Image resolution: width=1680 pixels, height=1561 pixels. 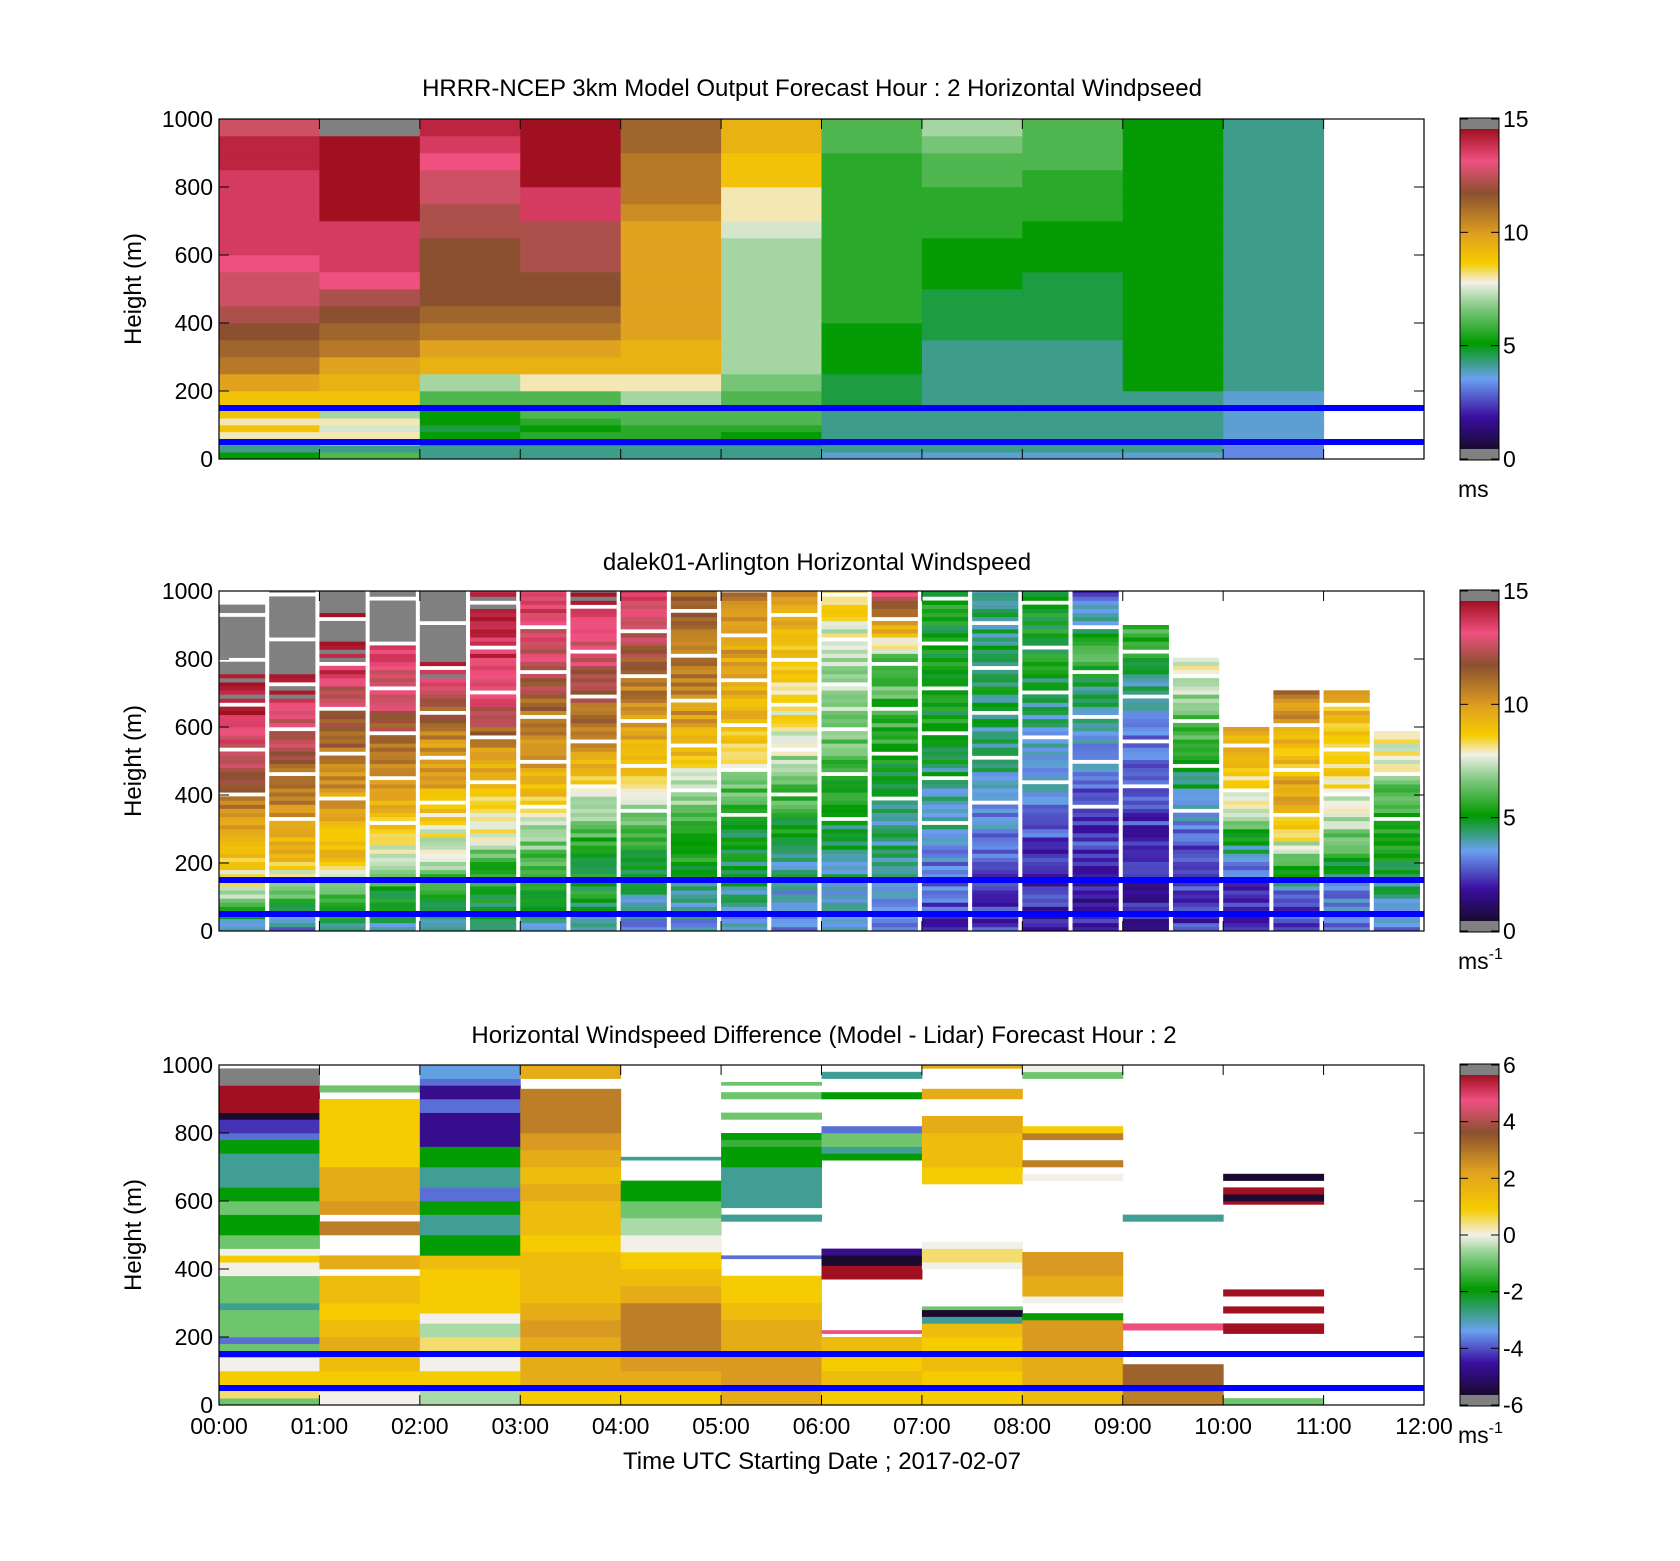 What do you see at coordinates (1424, 1426) in the screenshot?
I see `x-tick-label: 12:00` at bounding box center [1424, 1426].